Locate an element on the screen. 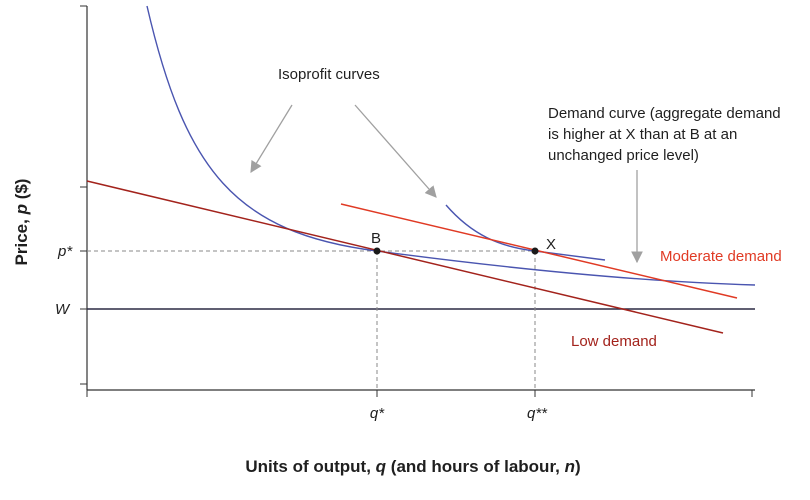 The image size is (810, 500). low-demand-label: Low demand is located at coordinates (614, 341).